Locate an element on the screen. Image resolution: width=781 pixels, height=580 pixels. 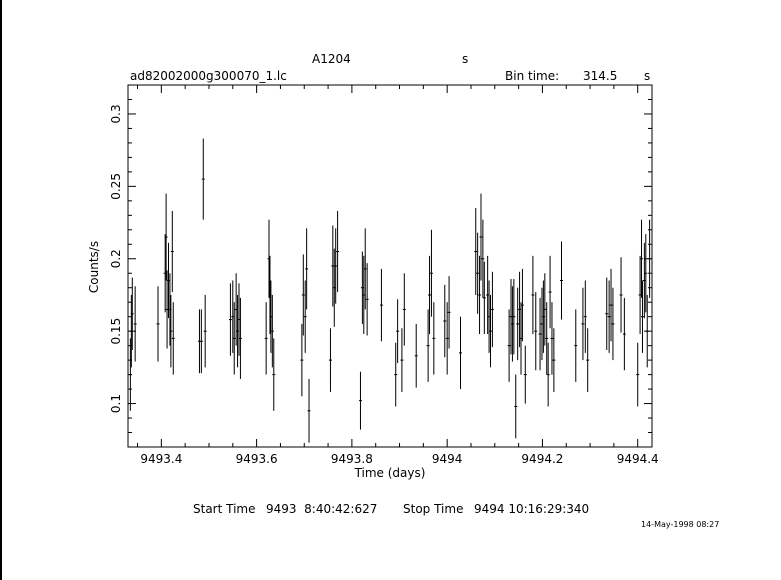
bin-time-label: Bin time: is located at coordinates (532, 76).